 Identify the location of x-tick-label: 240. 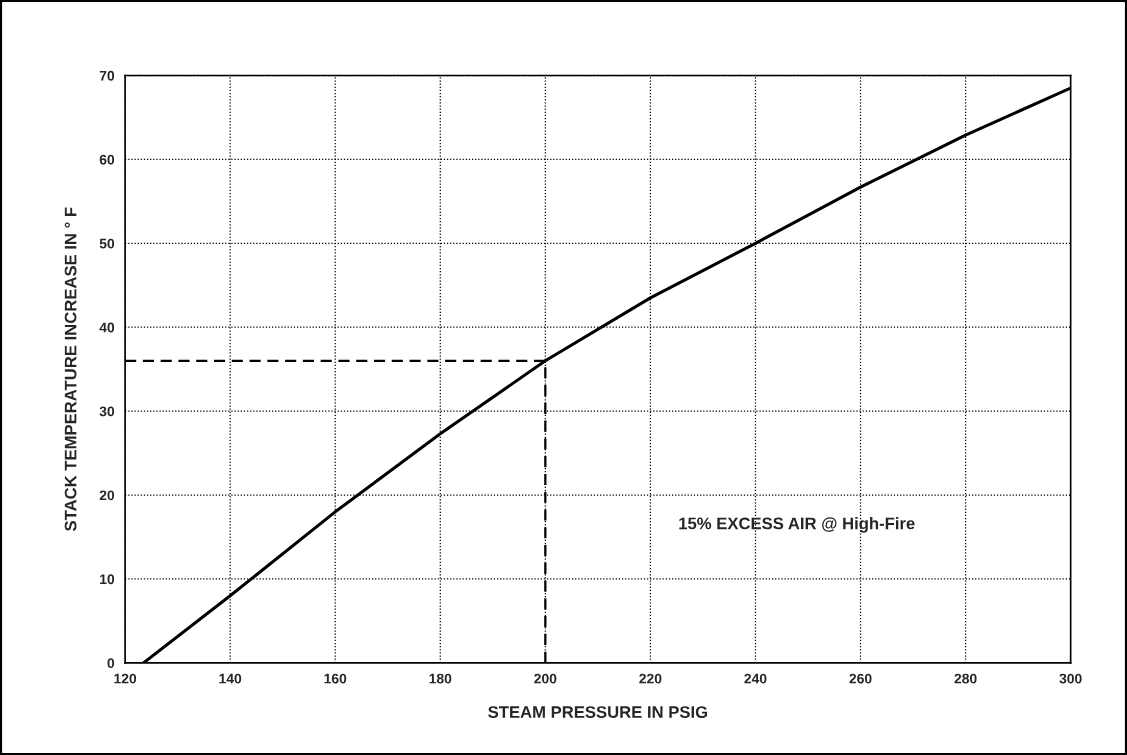
(755, 678).